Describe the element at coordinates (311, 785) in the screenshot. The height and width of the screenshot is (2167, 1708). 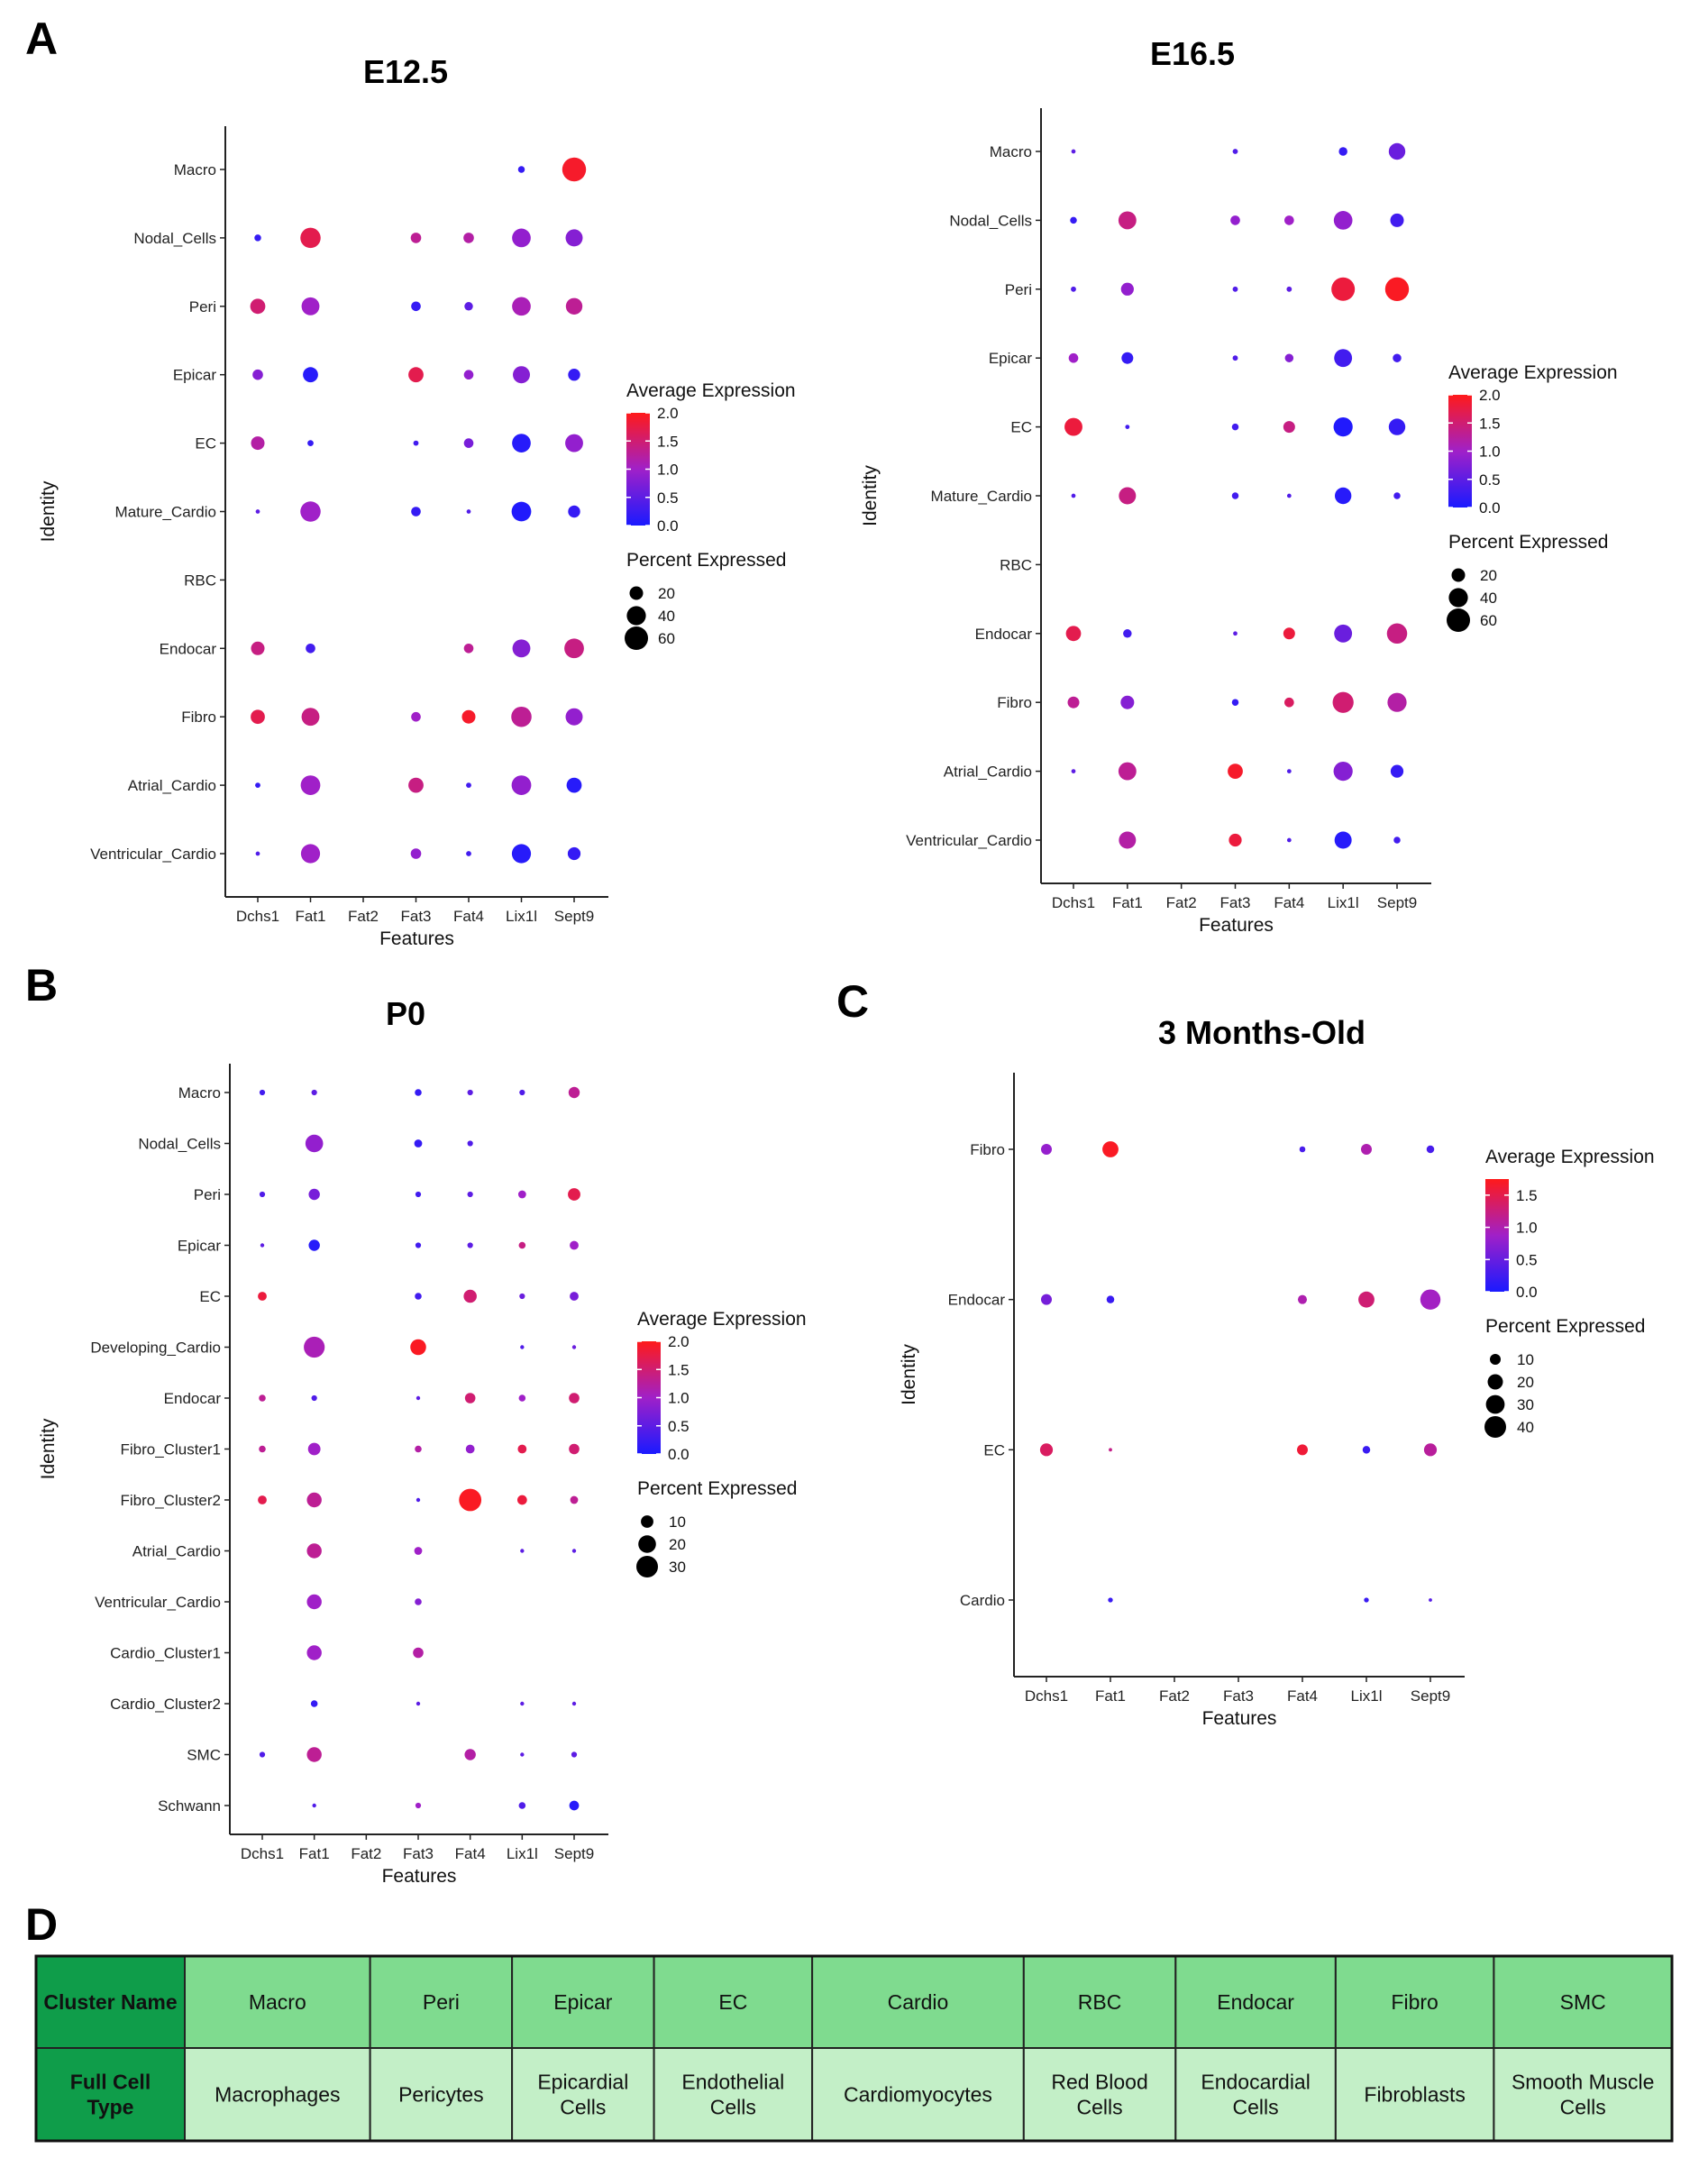
I see `dot-atrial-cardio-fat1` at that location.